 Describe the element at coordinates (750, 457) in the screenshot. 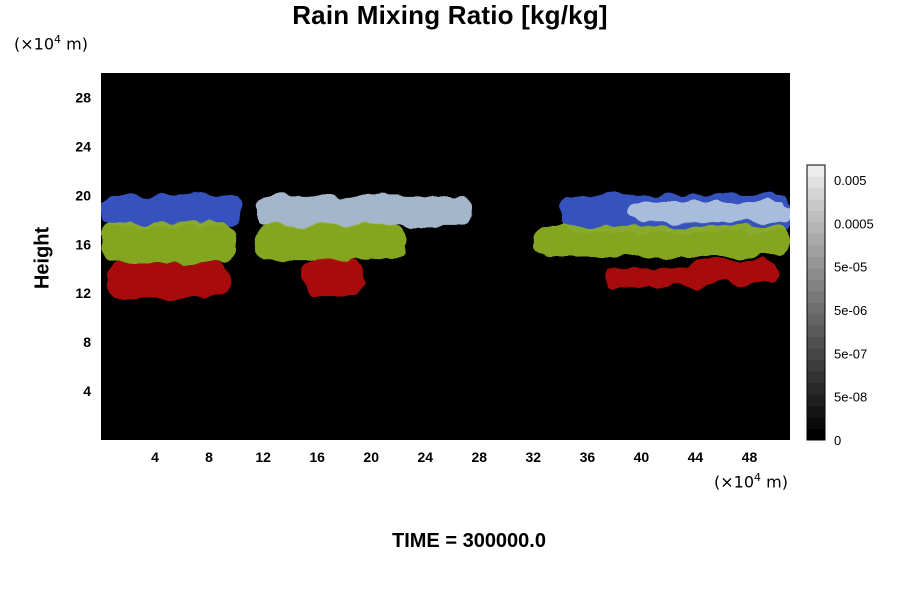

I see `x-tick-label: 48` at that location.